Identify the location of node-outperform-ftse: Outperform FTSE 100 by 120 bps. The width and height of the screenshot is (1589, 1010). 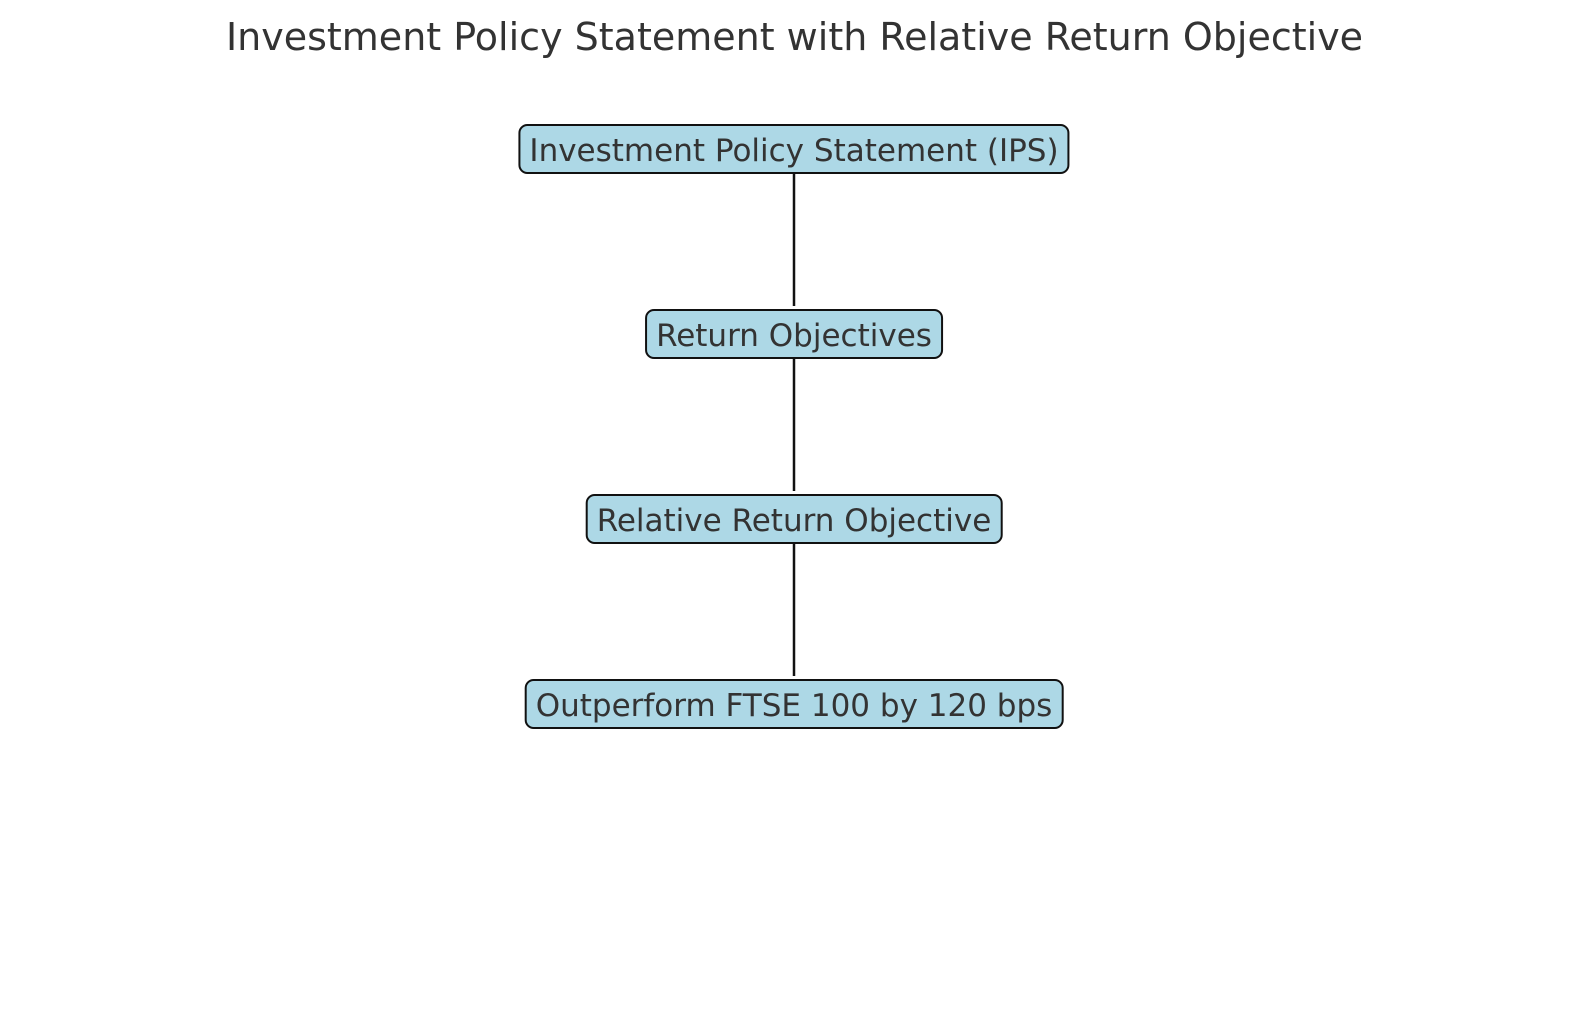
(794, 704).